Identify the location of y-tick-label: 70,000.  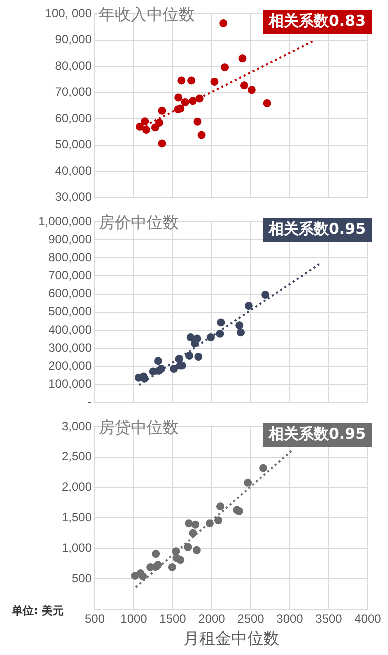
(73, 92).